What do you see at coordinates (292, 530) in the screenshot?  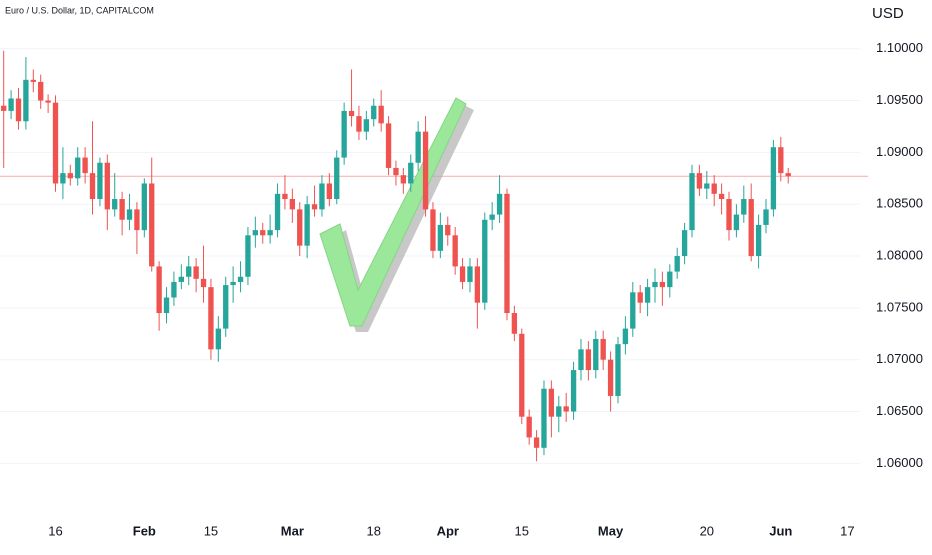 I see `x-tick-label: Mar` at bounding box center [292, 530].